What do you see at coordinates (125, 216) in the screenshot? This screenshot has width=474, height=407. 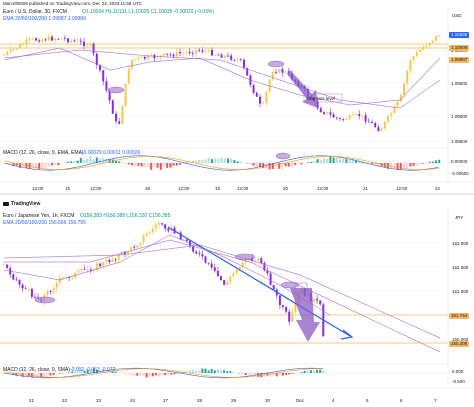 I see `bottom-ohlc-line: O156.383 H156.388 L156.330 C156.385` at bounding box center [125, 216].